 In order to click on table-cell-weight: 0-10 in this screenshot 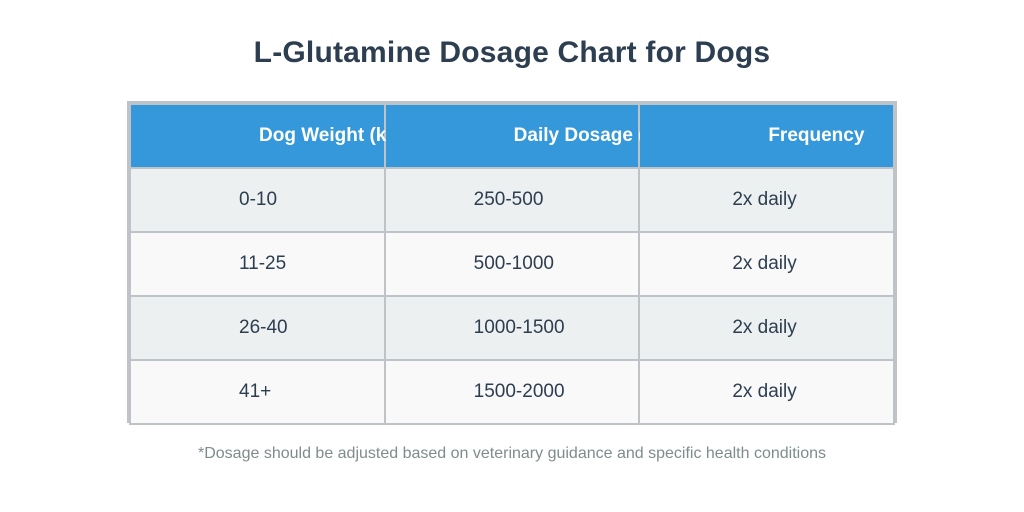, I will do `click(257, 200)`.